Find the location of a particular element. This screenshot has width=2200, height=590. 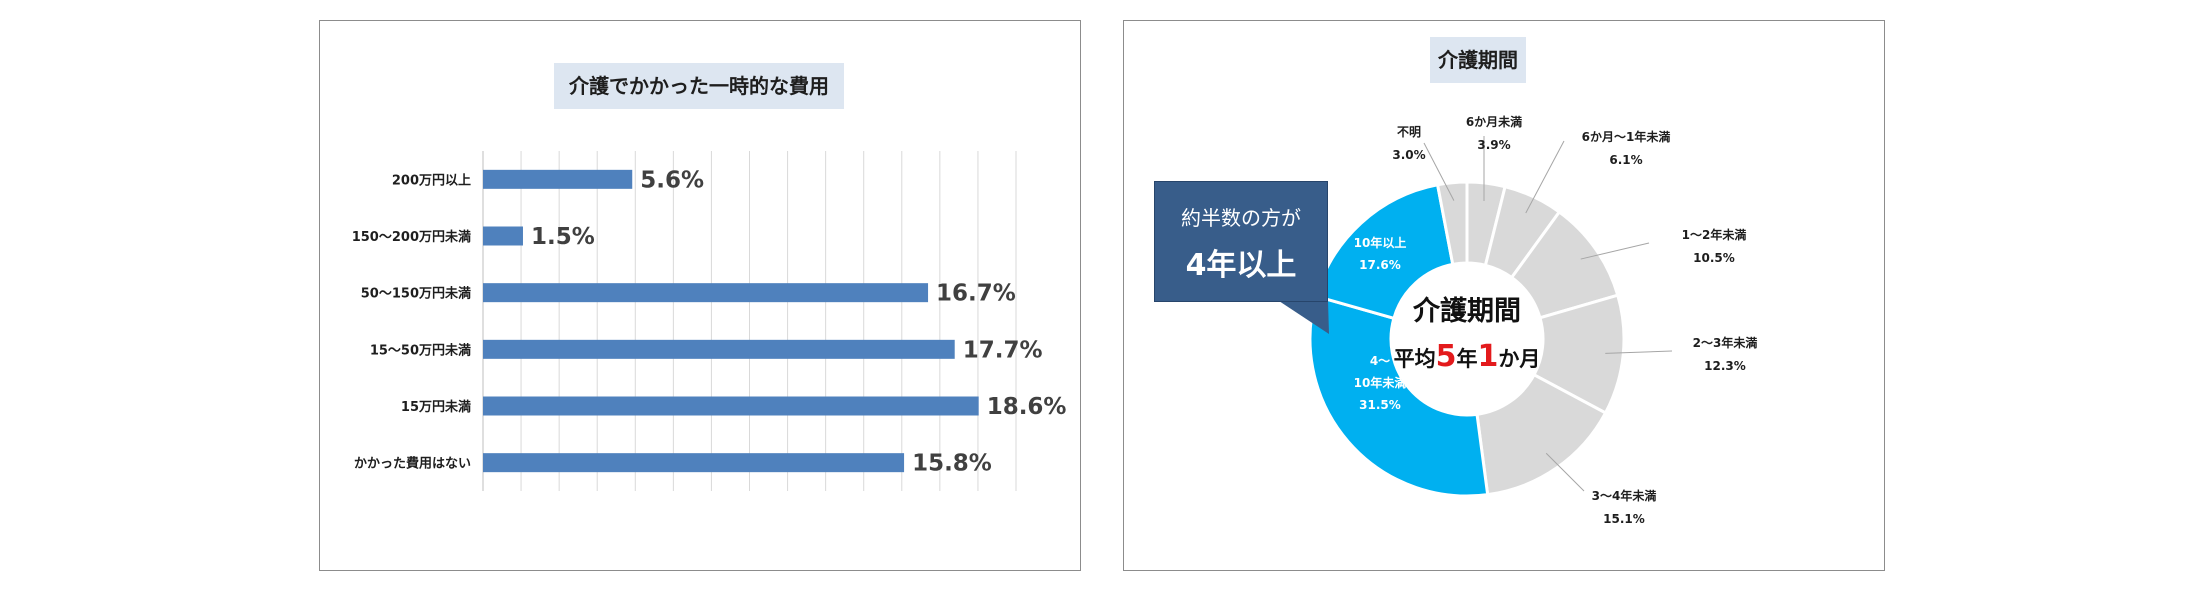

avg-years: 5 is located at coordinates (1446, 356).